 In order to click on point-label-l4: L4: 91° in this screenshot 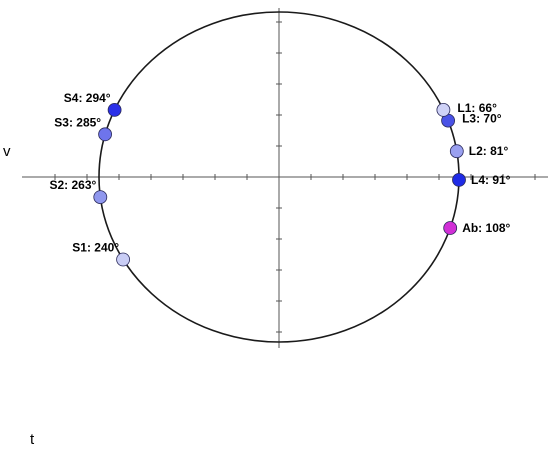, I will do `click(491, 180)`.